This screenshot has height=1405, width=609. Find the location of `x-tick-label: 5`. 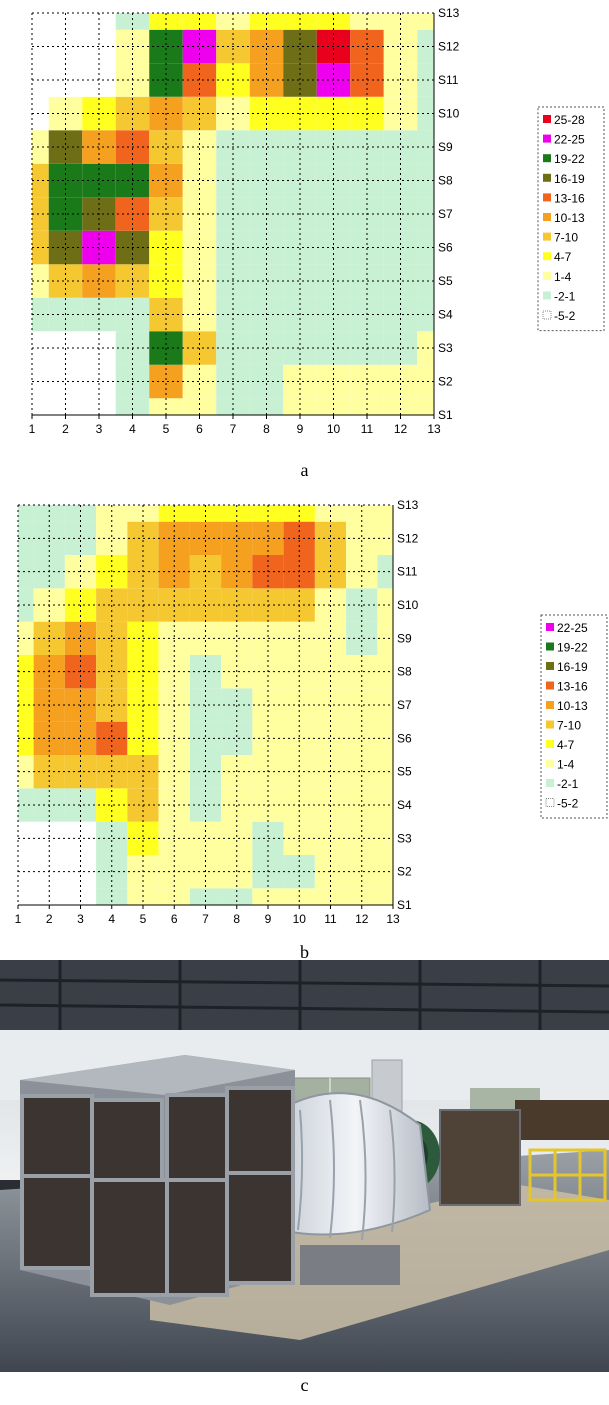

x-tick-label: 5 is located at coordinates (143, 919).